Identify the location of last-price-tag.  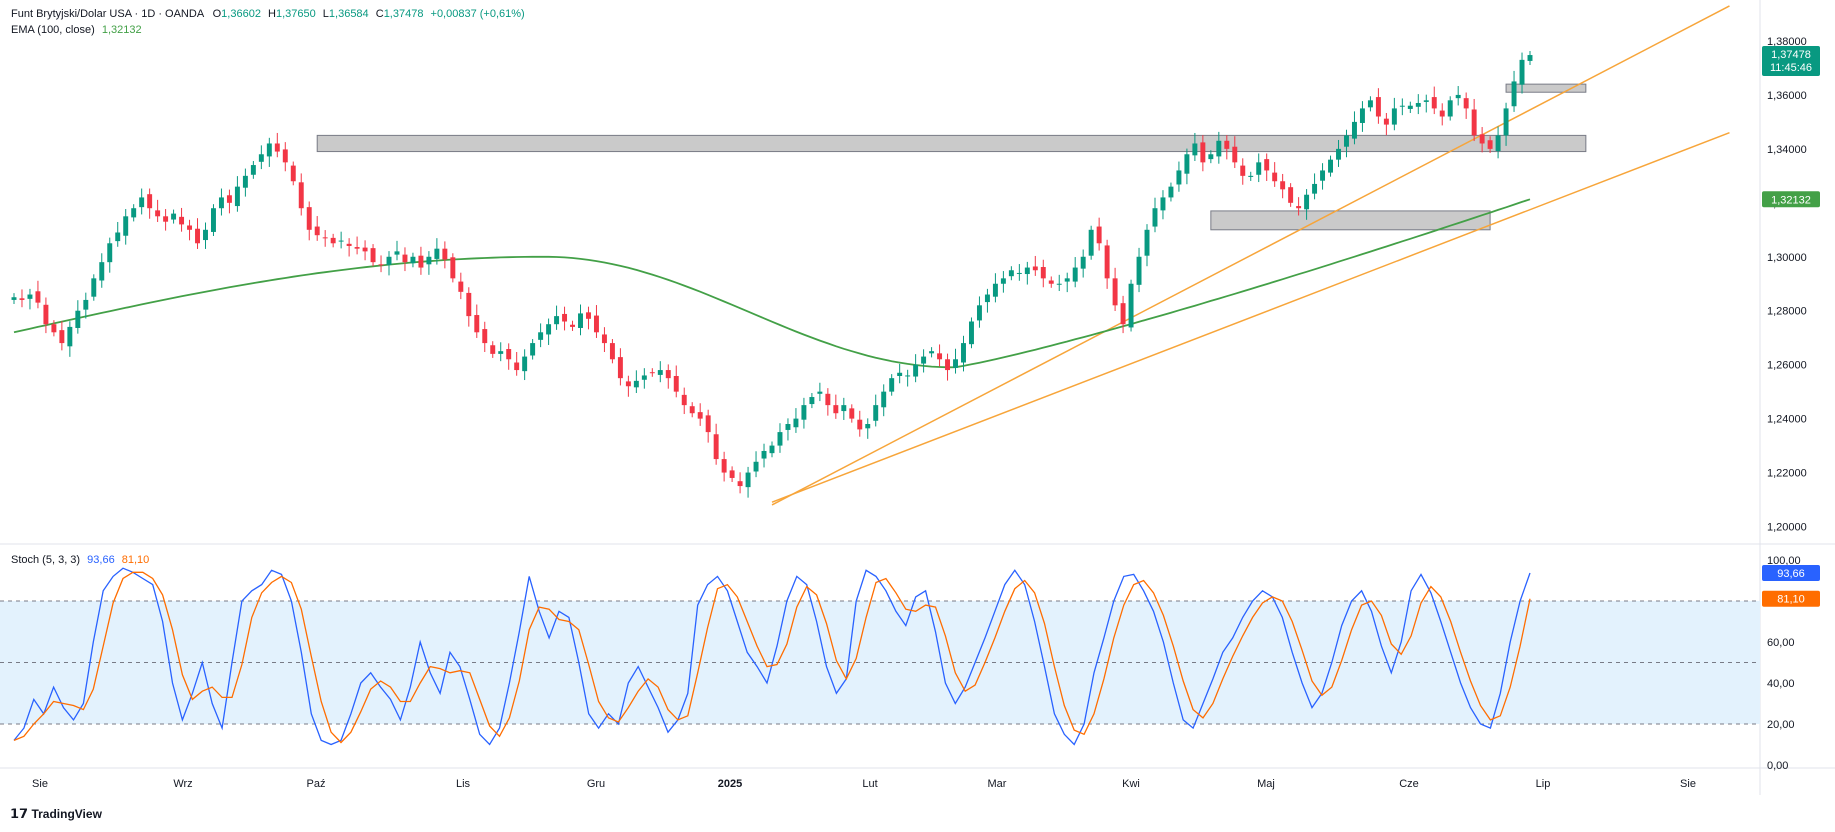
(1791, 61).